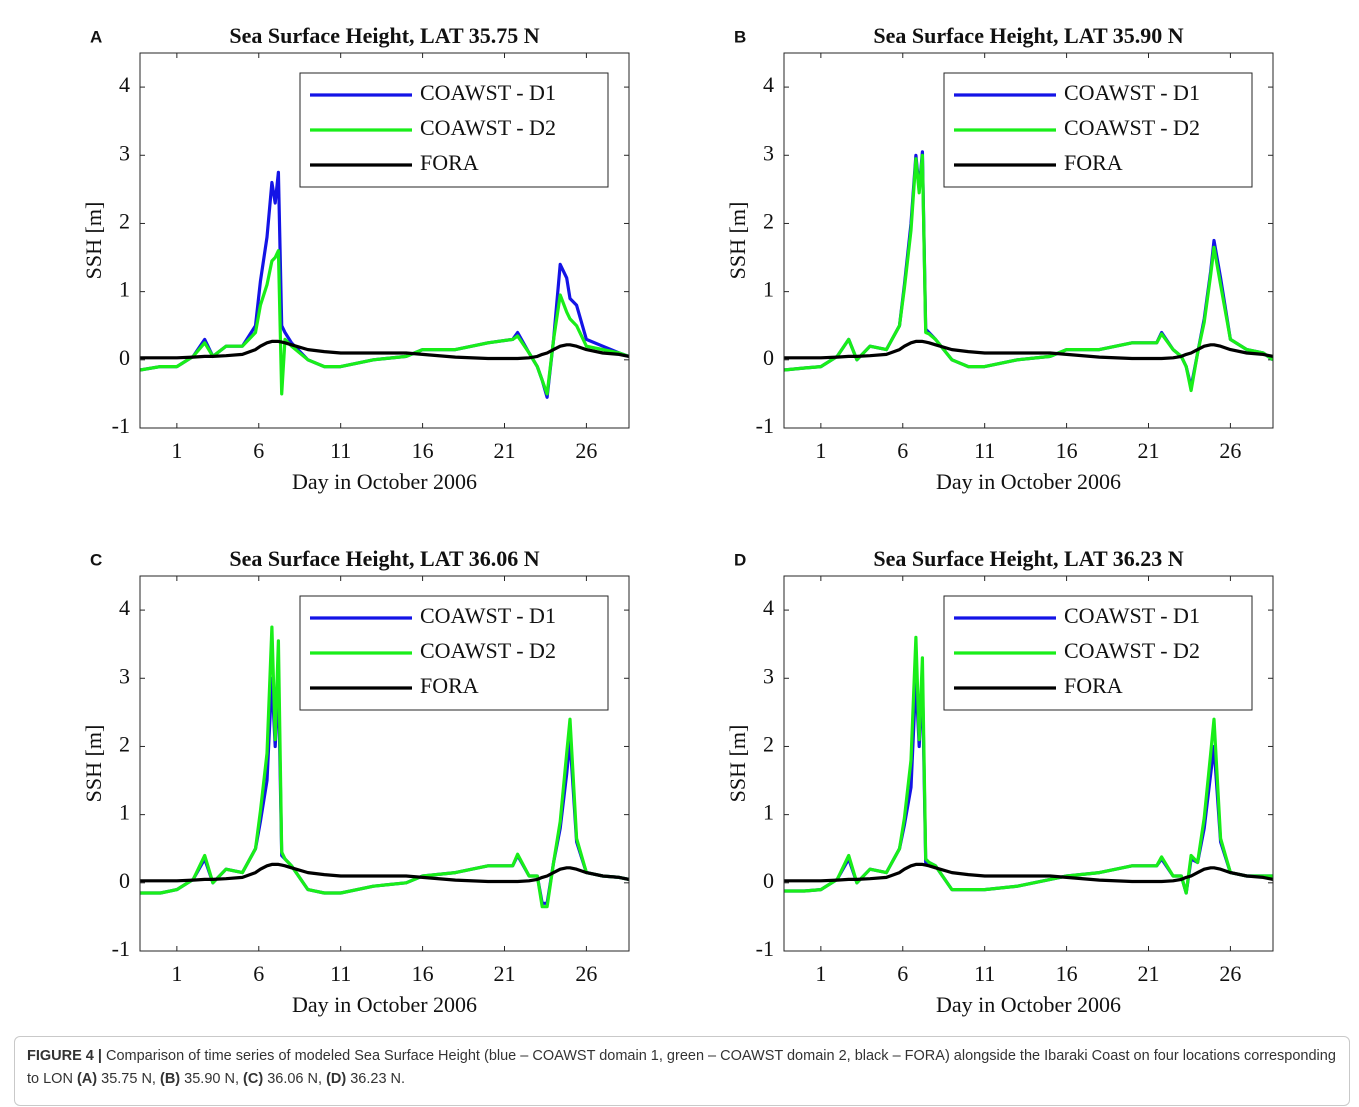 The width and height of the screenshot is (1359, 1107). What do you see at coordinates (384, 558) in the screenshot?
I see `chart-title: Sea Surface Height, LAT 36.06 N` at bounding box center [384, 558].